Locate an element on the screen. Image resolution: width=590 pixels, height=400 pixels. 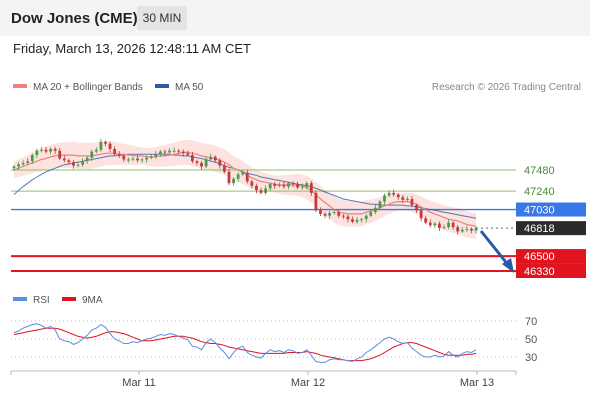
ma50-legend-label: MA 50 is located at coordinates (189, 87).